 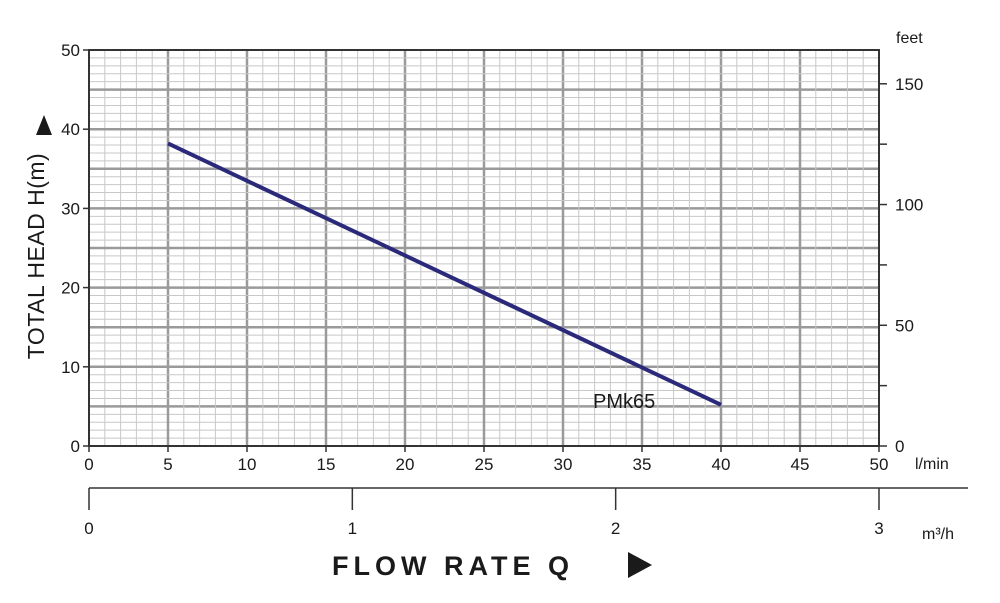 What do you see at coordinates (904, 325) in the screenshot?
I see `y2-tick-label: 50` at bounding box center [904, 325].